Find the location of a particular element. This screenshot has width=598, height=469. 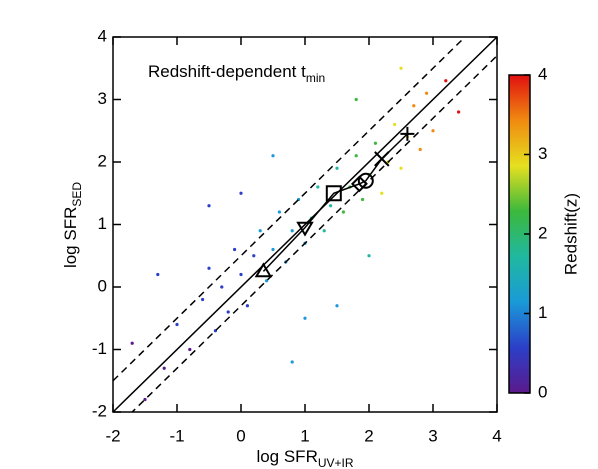

y-axis-label: log SFRSED is located at coordinates (72, 225).